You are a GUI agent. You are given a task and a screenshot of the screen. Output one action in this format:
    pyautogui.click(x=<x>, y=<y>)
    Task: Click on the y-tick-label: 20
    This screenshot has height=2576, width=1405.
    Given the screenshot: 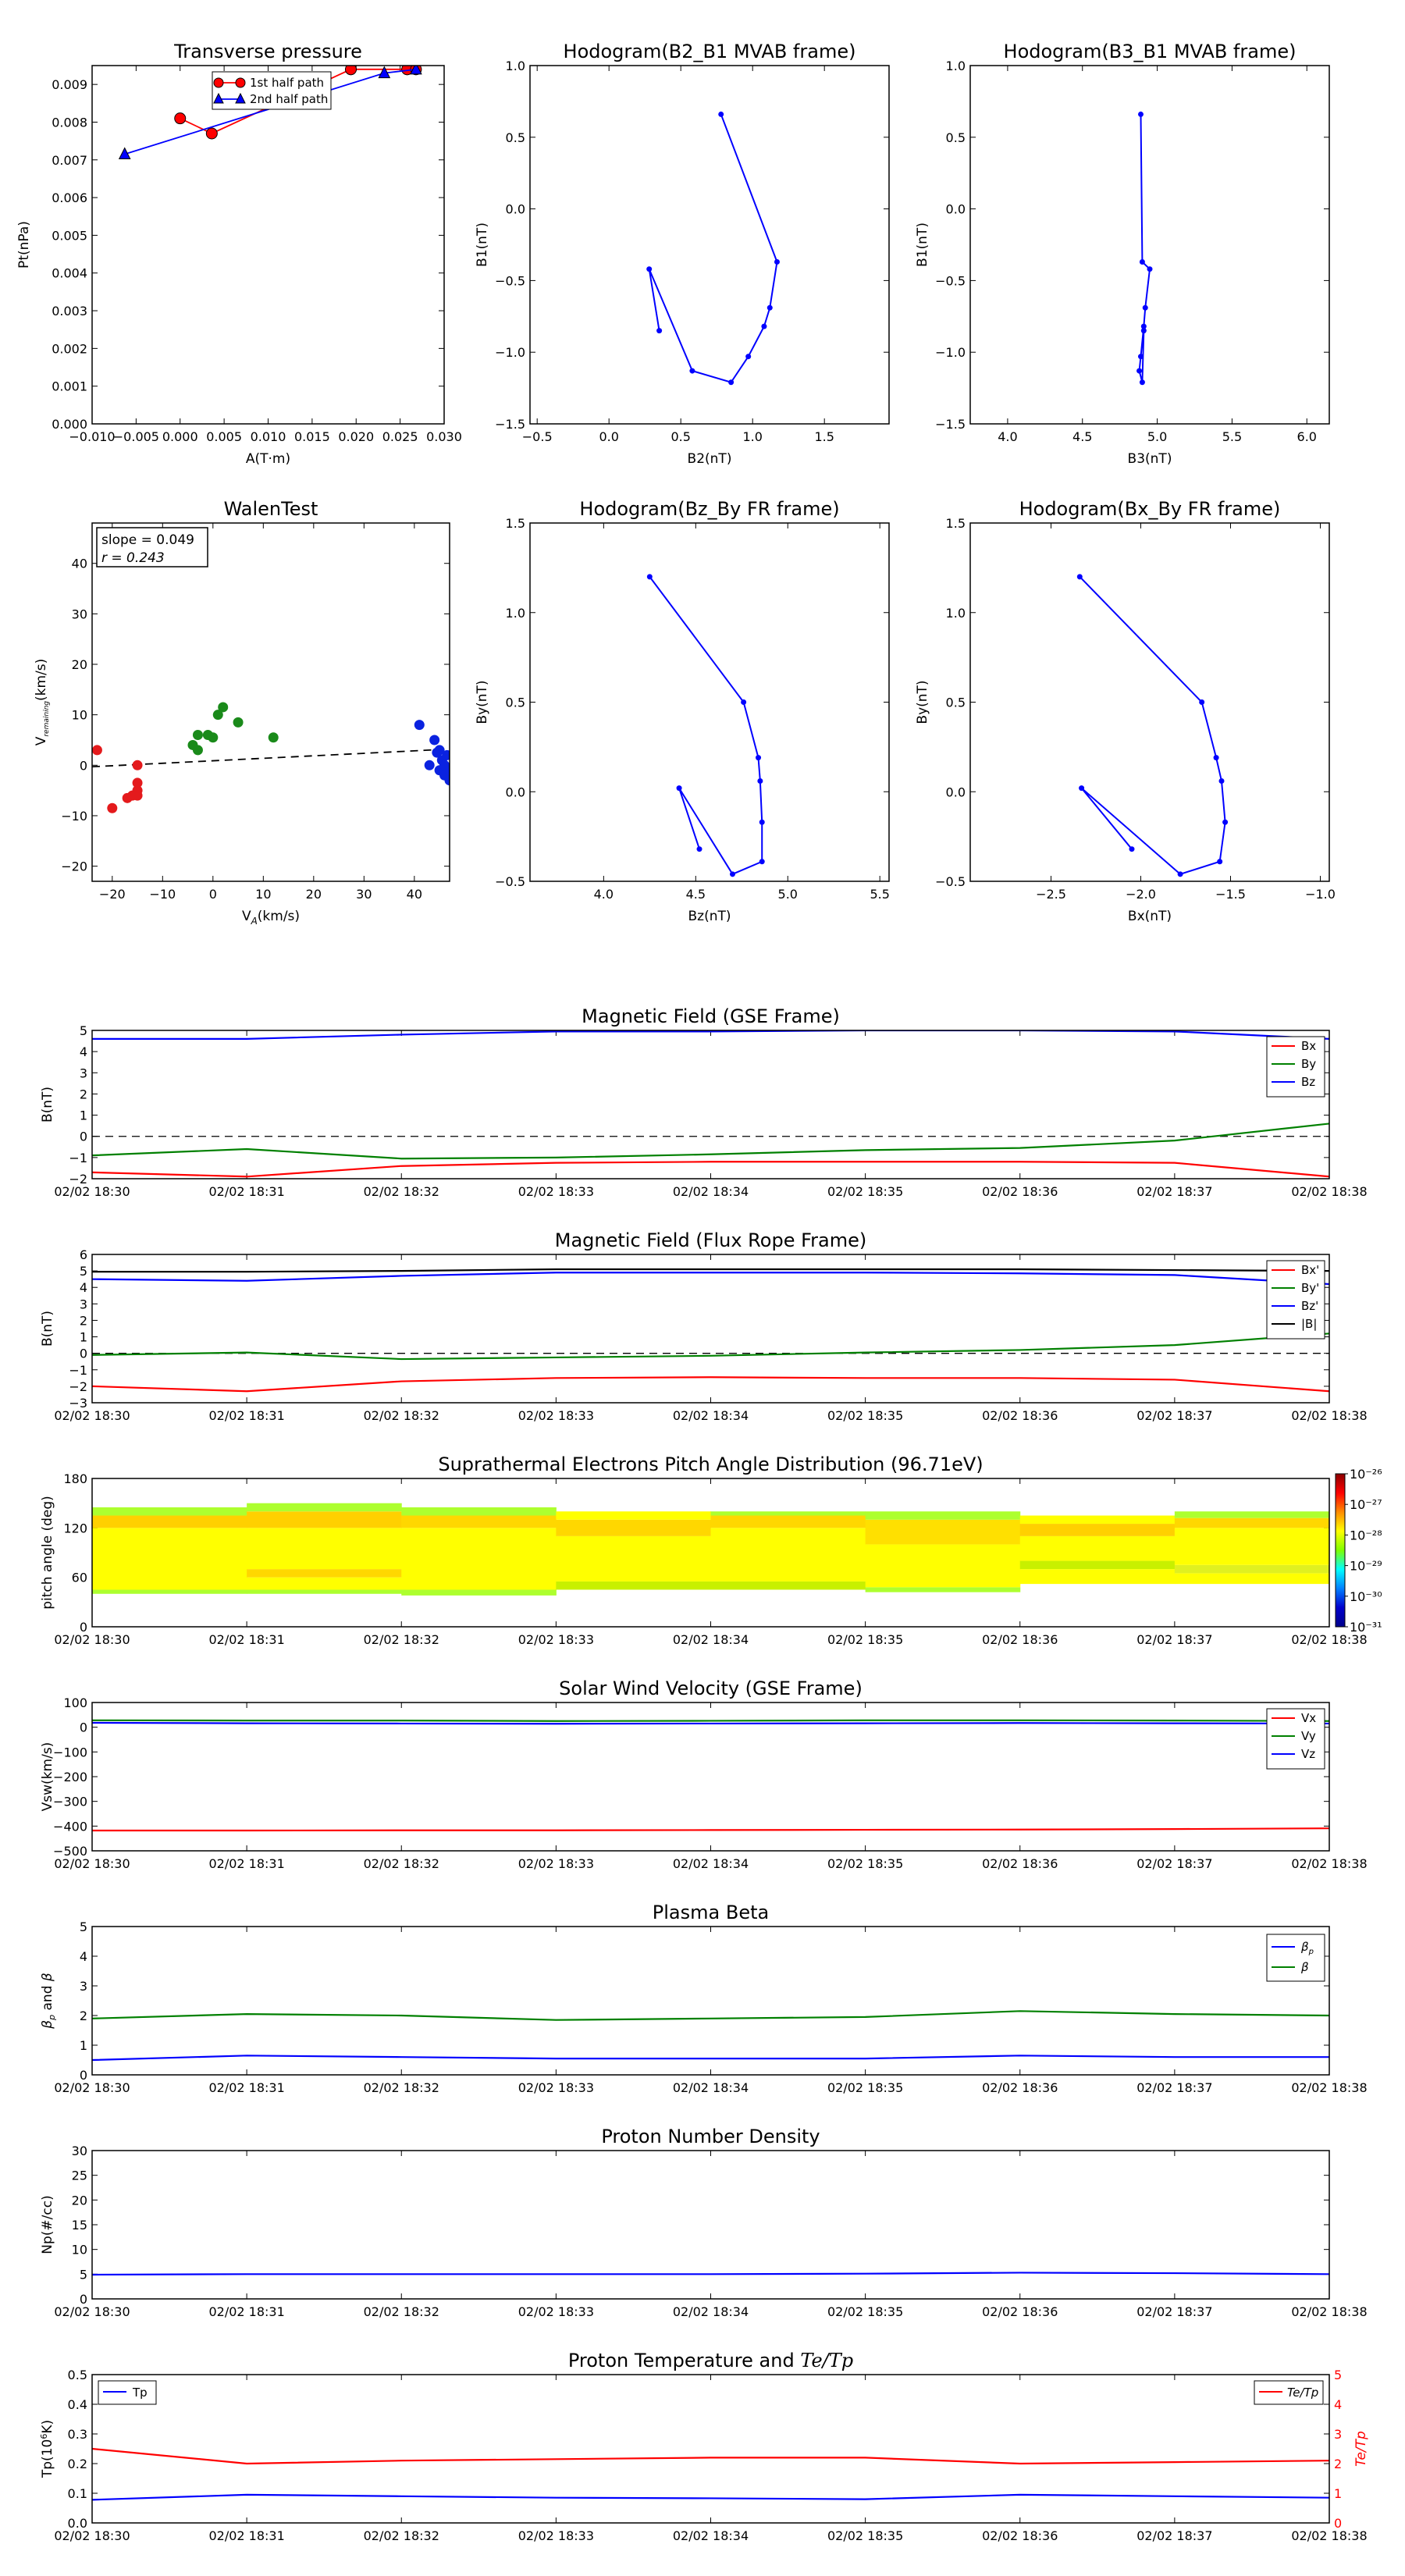 What is the action you would take?
    pyautogui.click(x=80, y=2200)
    